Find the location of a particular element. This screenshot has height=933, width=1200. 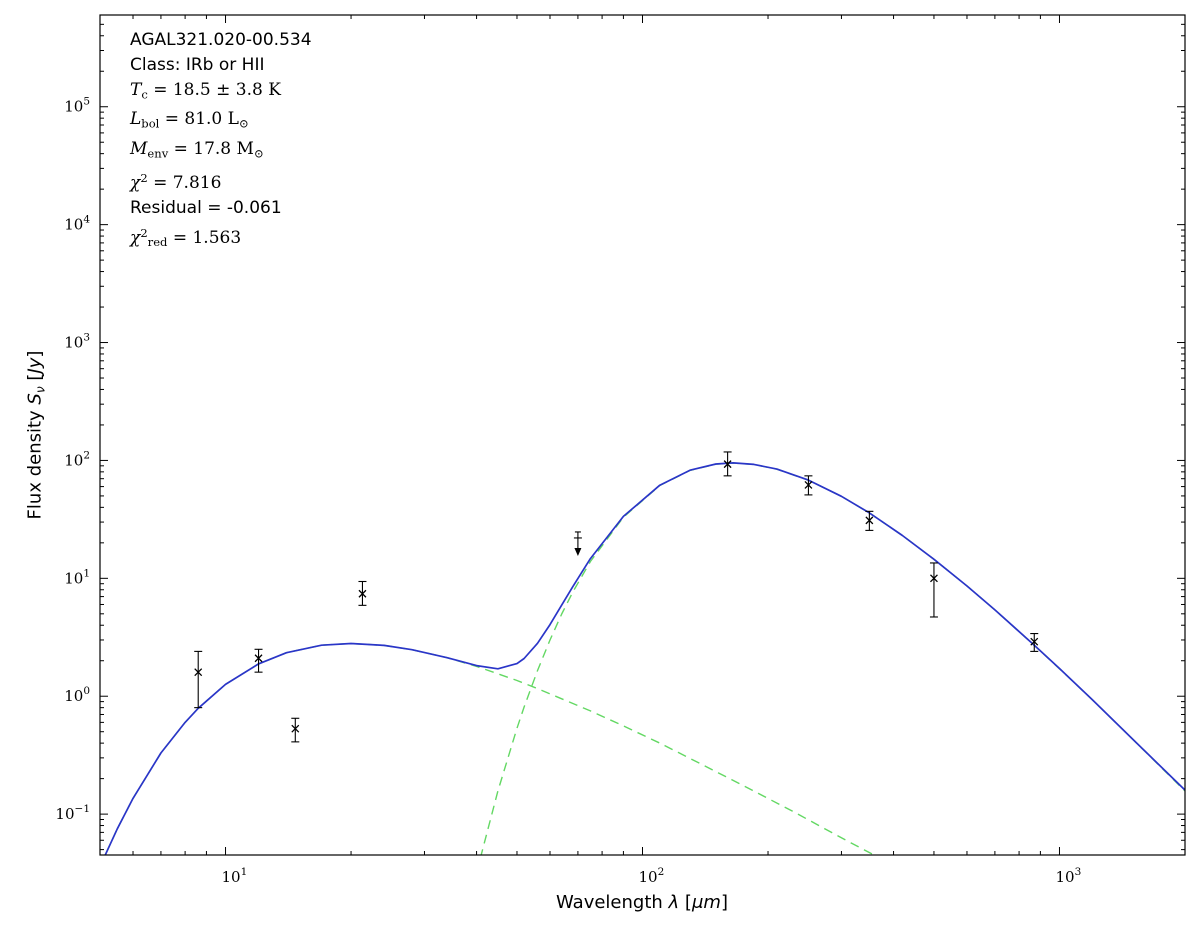

svg-text: 10⁻¹ is located at coordinates (72, 813).